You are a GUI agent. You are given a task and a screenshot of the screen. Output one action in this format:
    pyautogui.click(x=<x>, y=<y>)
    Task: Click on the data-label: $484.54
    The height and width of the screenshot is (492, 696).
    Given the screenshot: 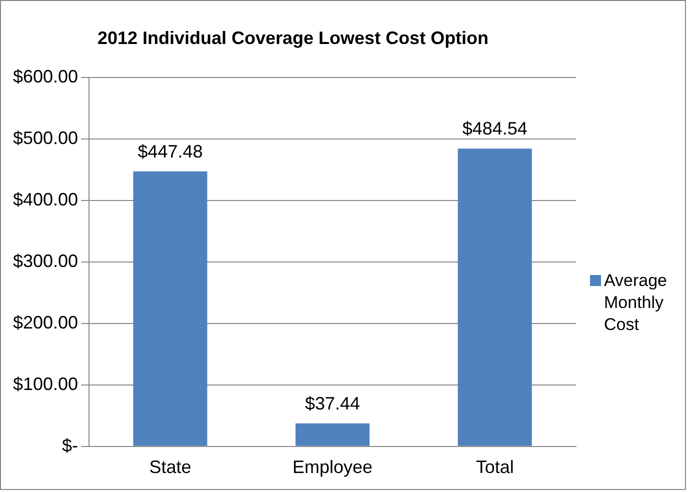 What is the action you would take?
    pyautogui.click(x=495, y=128)
    